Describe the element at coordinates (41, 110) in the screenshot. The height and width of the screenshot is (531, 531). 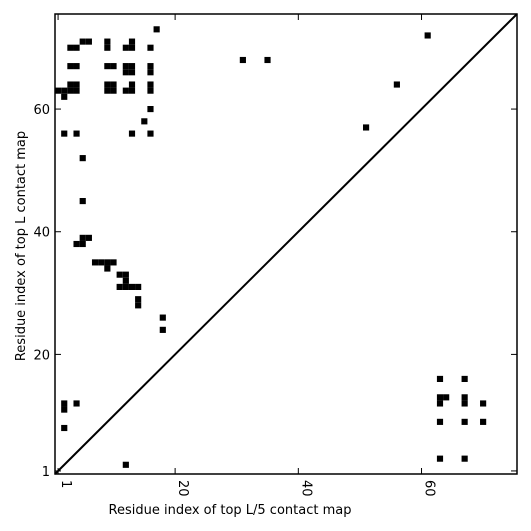
I see `y-tick-label: 60` at that location.